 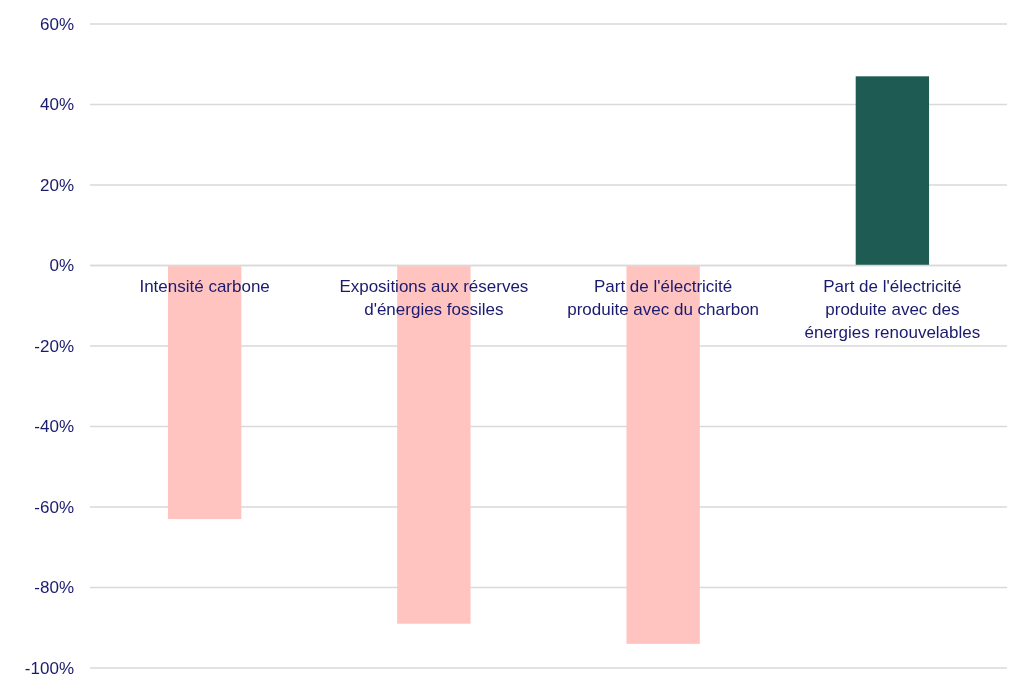 I want to click on y-tick-label: -60%, so click(x=54, y=507).